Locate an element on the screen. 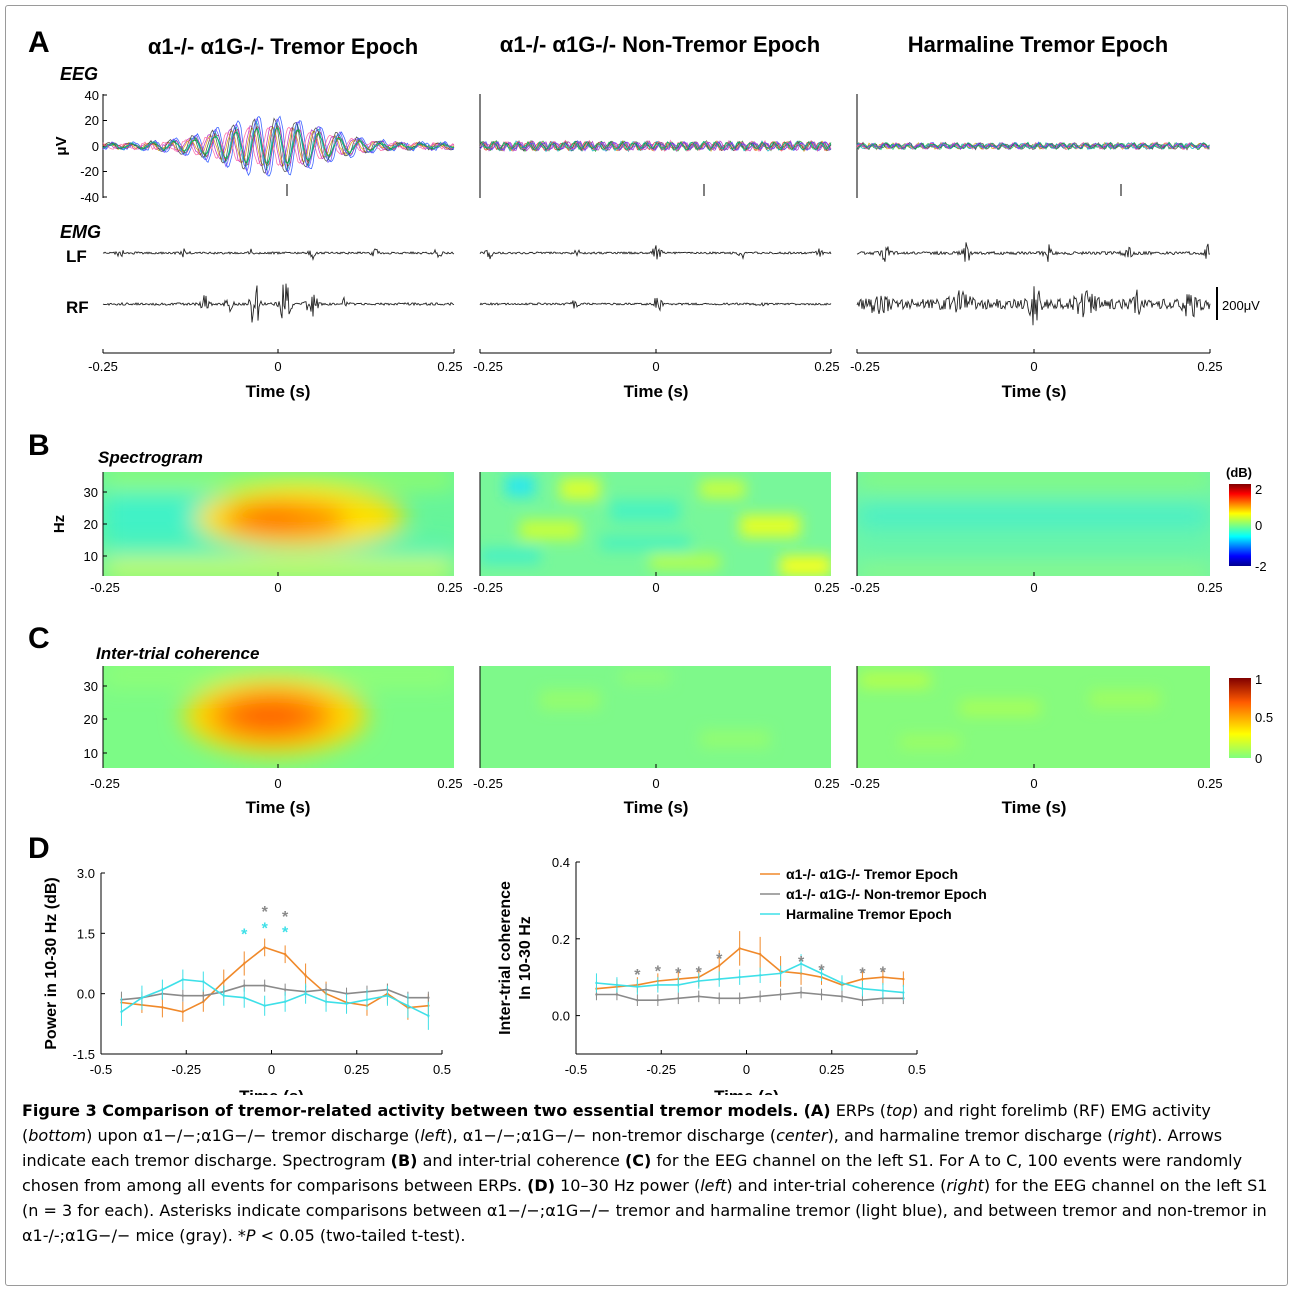 Image resolution: width=1293 pixels, height=1291 pixels. a-xlabel-1: Time (s) is located at coordinates (278, 391).